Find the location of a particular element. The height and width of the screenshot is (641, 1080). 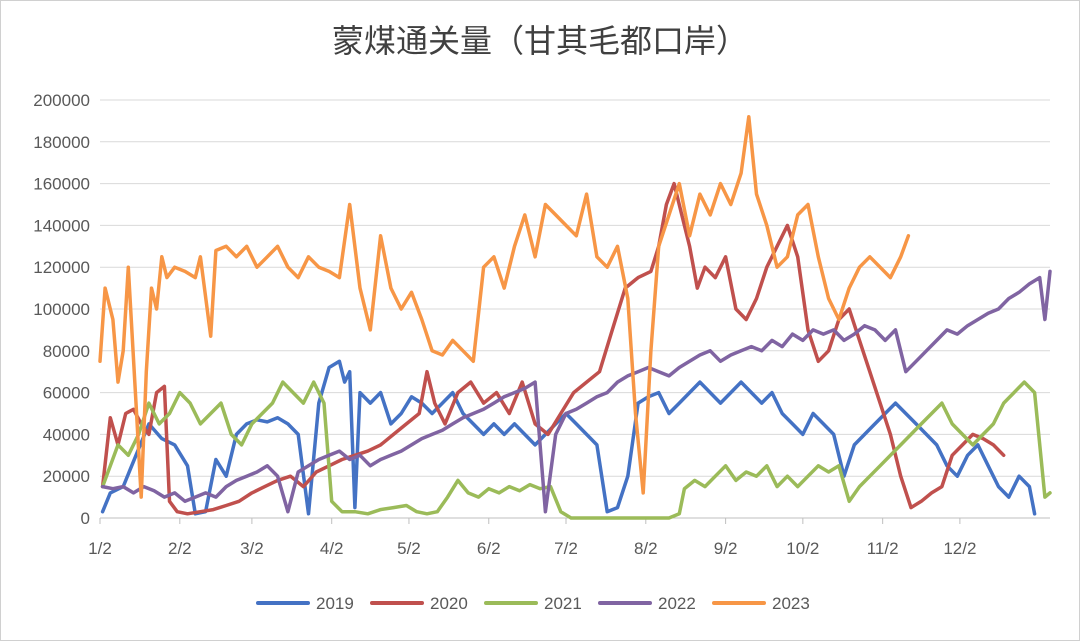

x-tick-label-2/2: 2/2 is located at coordinates (180, 548).